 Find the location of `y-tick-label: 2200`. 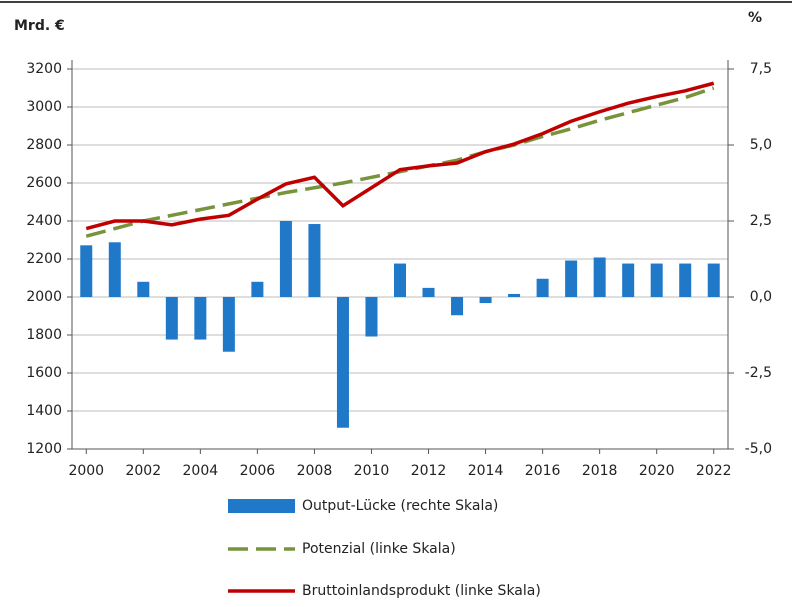

y-tick-label: 2200 is located at coordinates (44, 259).